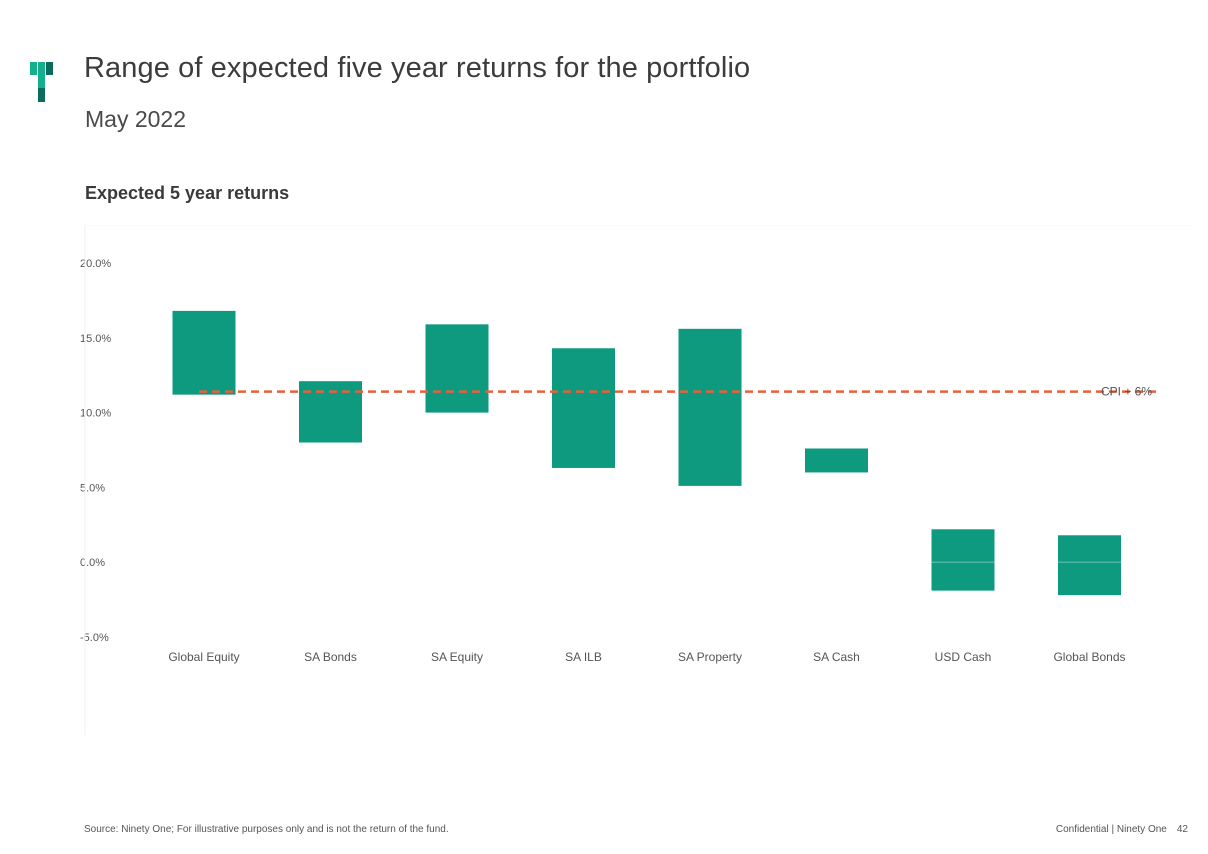 This screenshot has width=1208, height=854. I want to click on x-tick-label: SA Property, so click(710, 657).